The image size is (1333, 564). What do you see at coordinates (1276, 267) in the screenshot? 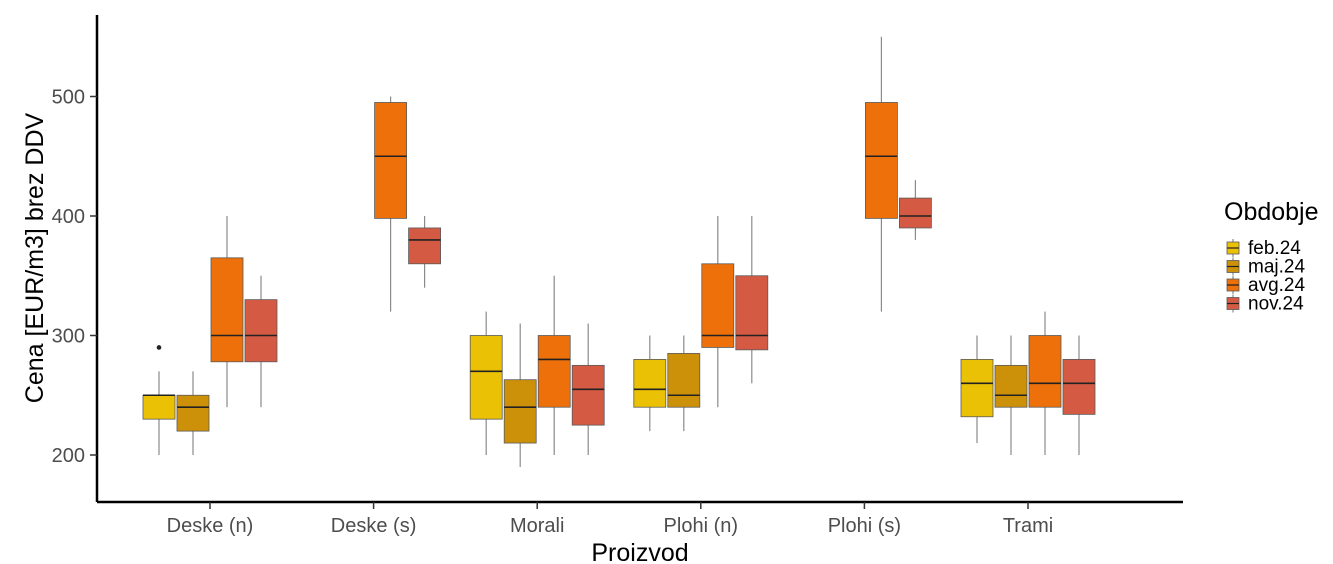
I see `legend-label: maj.24` at bounding box center [1276, 267].